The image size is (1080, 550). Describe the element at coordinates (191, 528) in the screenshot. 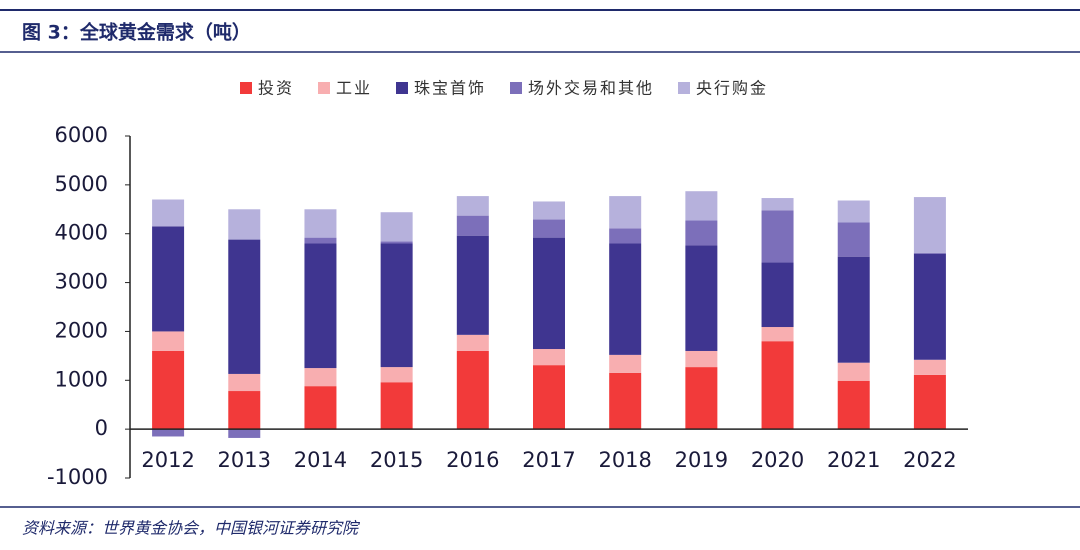

I see `source-note: 资料来源：世界黄金协会，中国银河证券研究院` at that location.